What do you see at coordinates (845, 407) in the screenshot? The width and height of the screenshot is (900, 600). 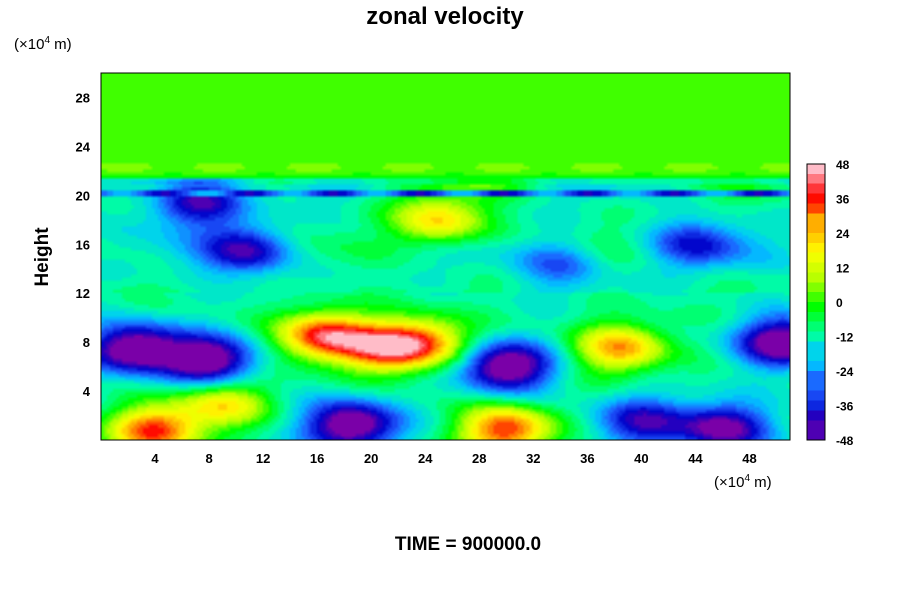 I see `colorbar-tick-label: -36` at bounding box center [845, 407].